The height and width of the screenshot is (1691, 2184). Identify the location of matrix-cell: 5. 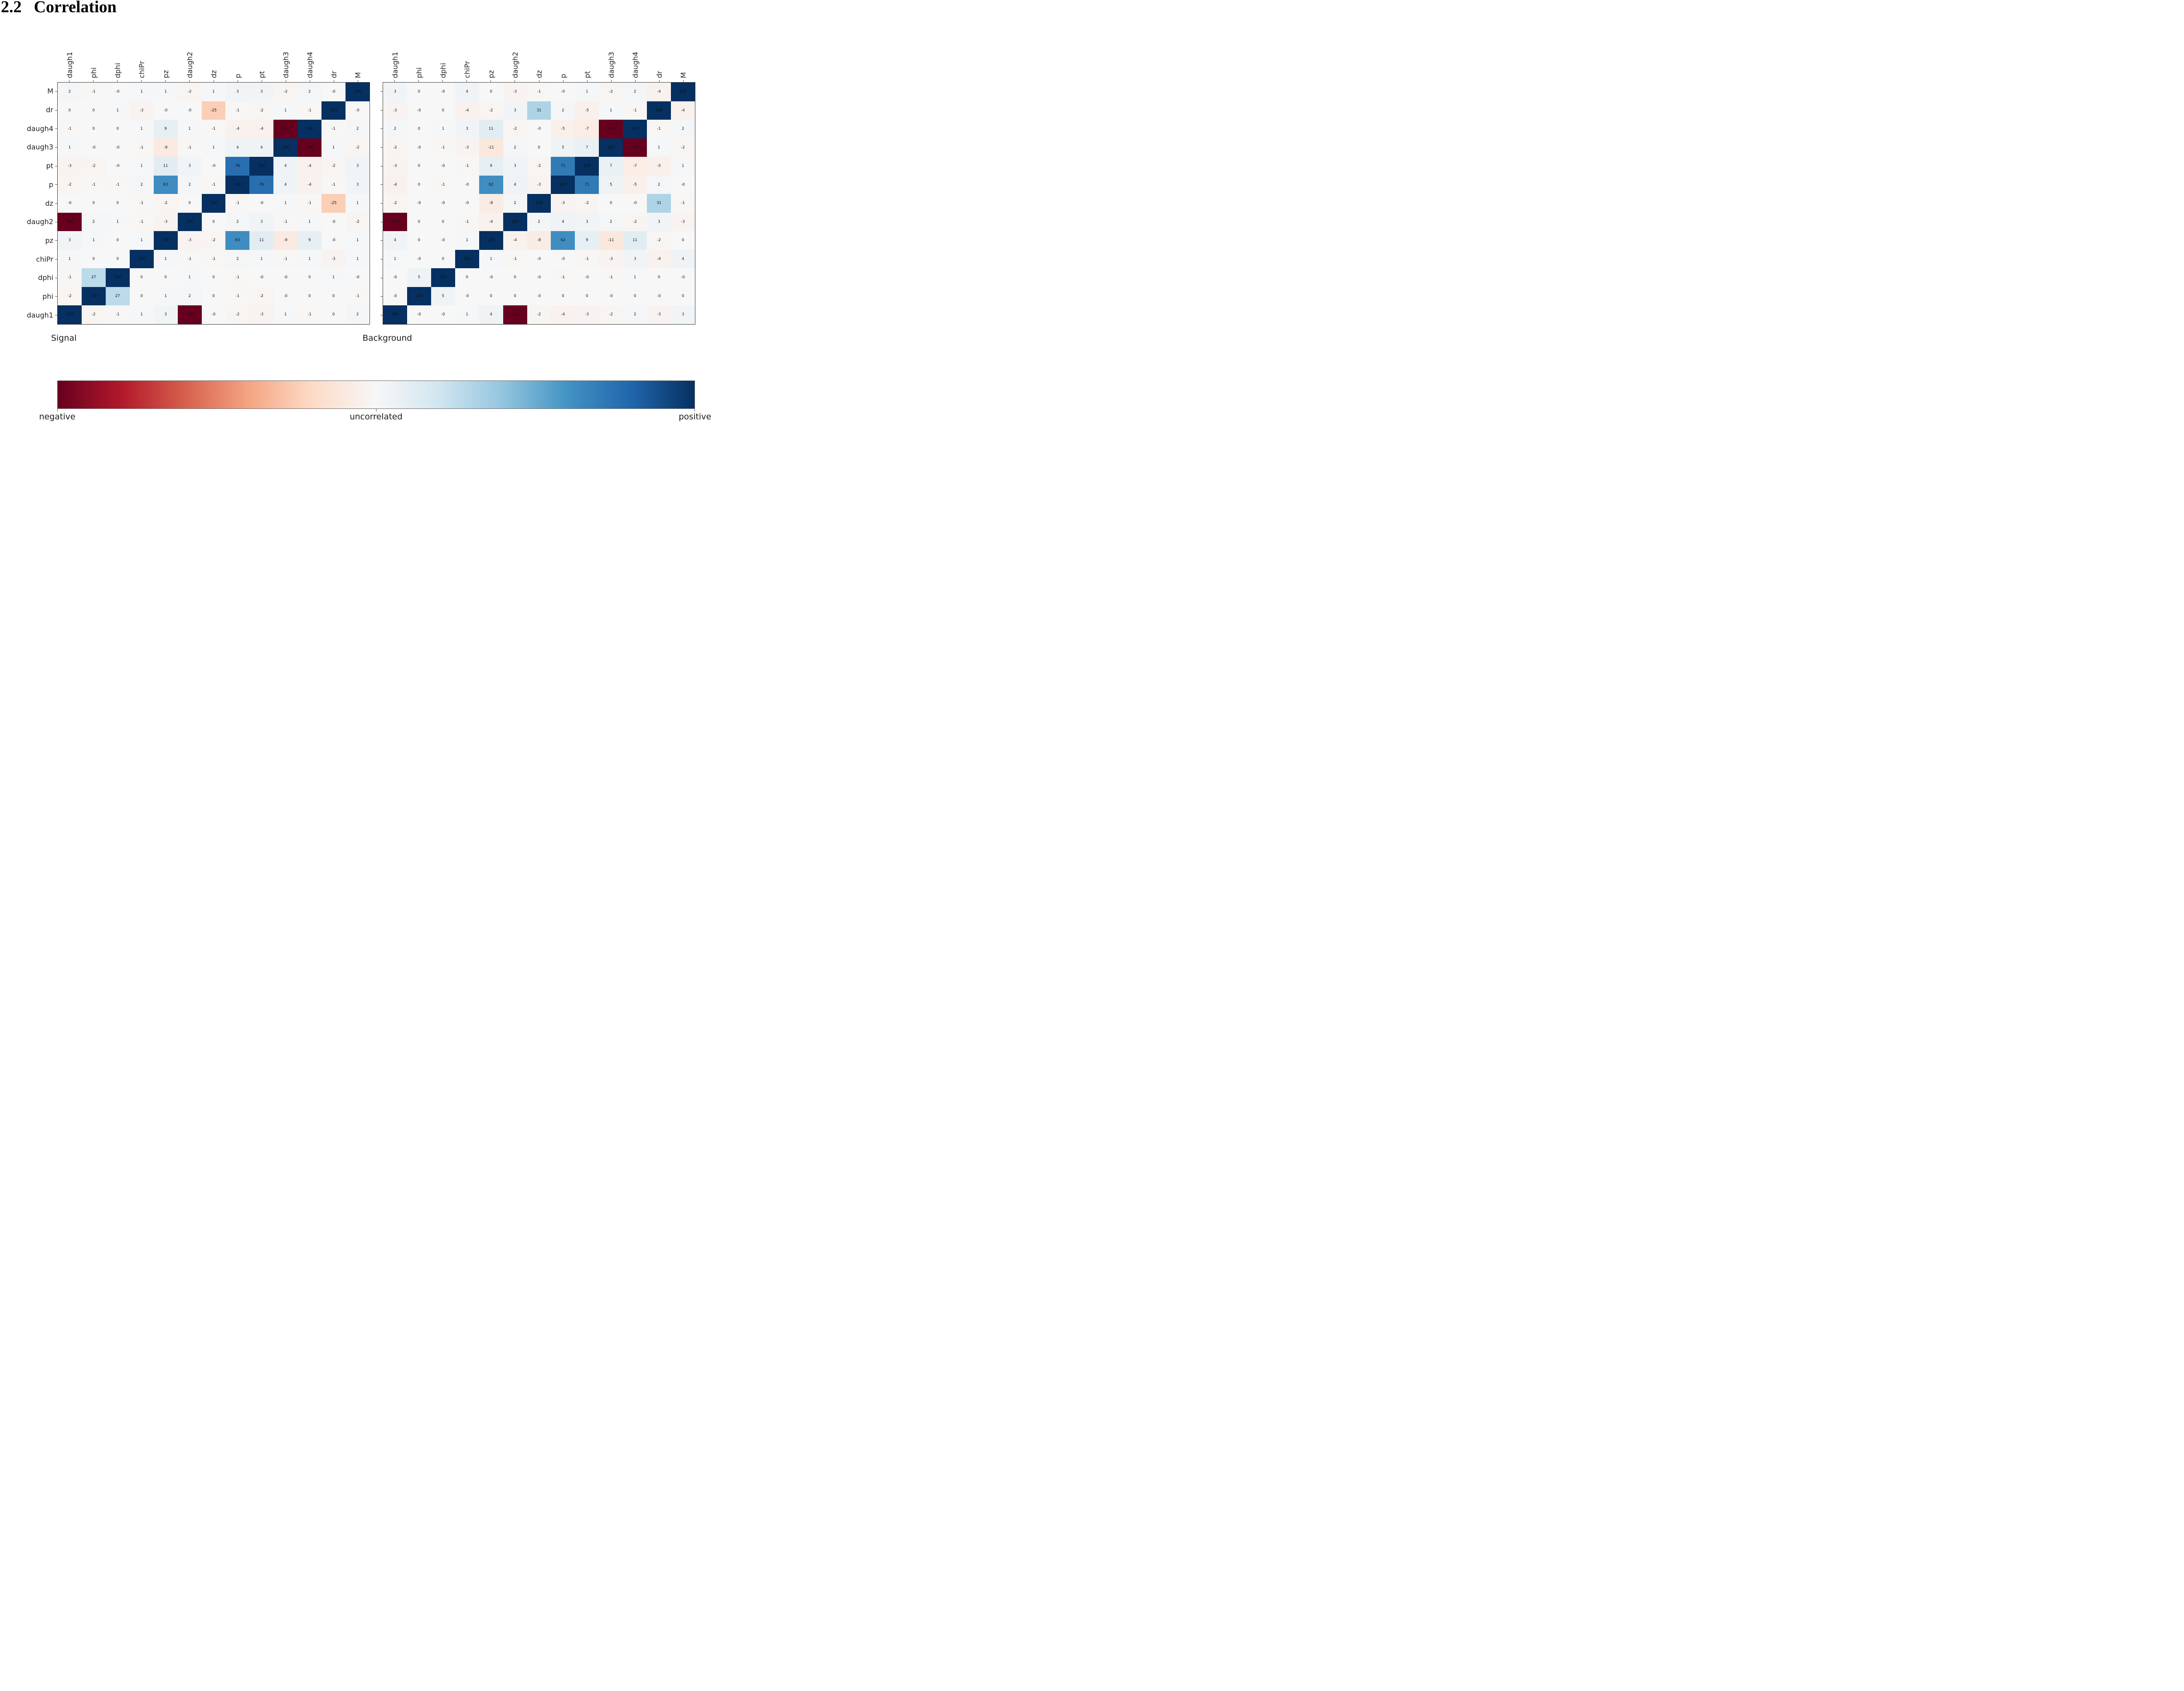
(443, 296).